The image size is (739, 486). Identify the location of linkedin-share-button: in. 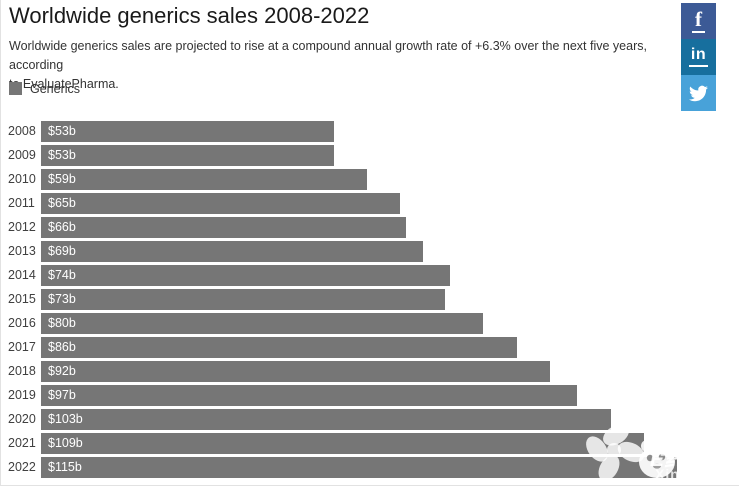
(698, 57).